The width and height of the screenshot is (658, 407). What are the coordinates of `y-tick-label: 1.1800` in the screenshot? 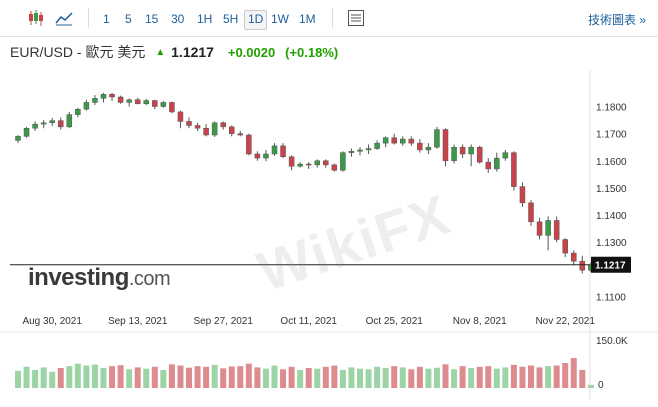 It's located at (611, 108).